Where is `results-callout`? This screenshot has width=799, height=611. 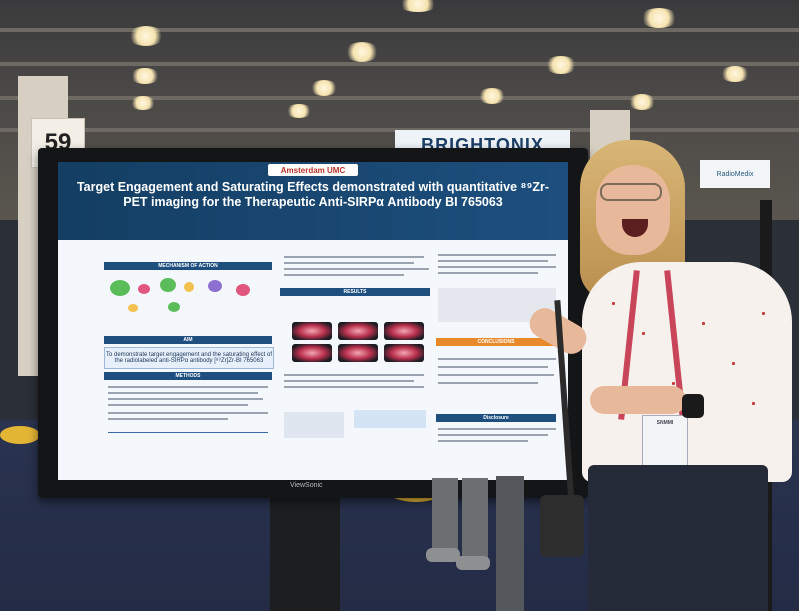 results-callout is located at coordinates (390, 419).